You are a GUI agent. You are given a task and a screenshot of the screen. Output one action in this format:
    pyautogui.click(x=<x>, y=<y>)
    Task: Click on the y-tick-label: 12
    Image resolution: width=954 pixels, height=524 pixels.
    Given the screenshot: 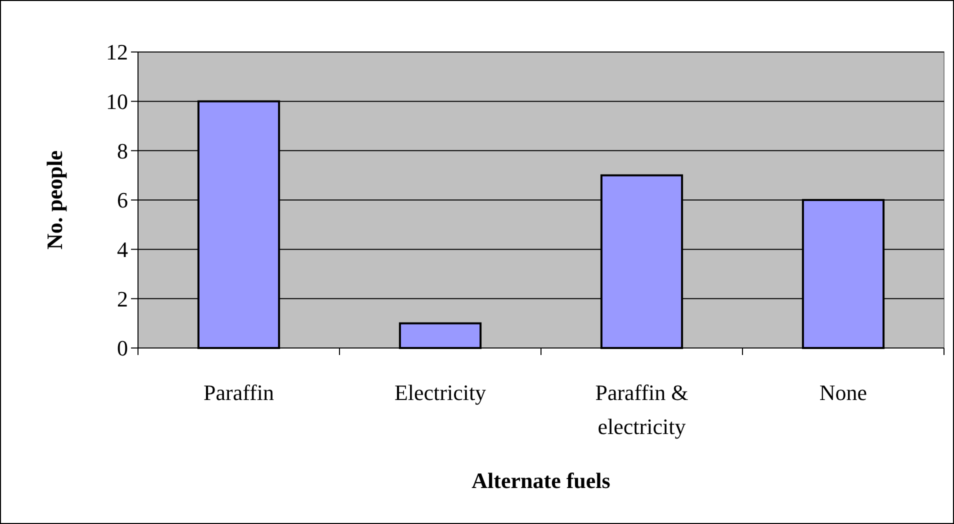 What is the action you would take?
    pyautogui.click(x=117, y=52)
    